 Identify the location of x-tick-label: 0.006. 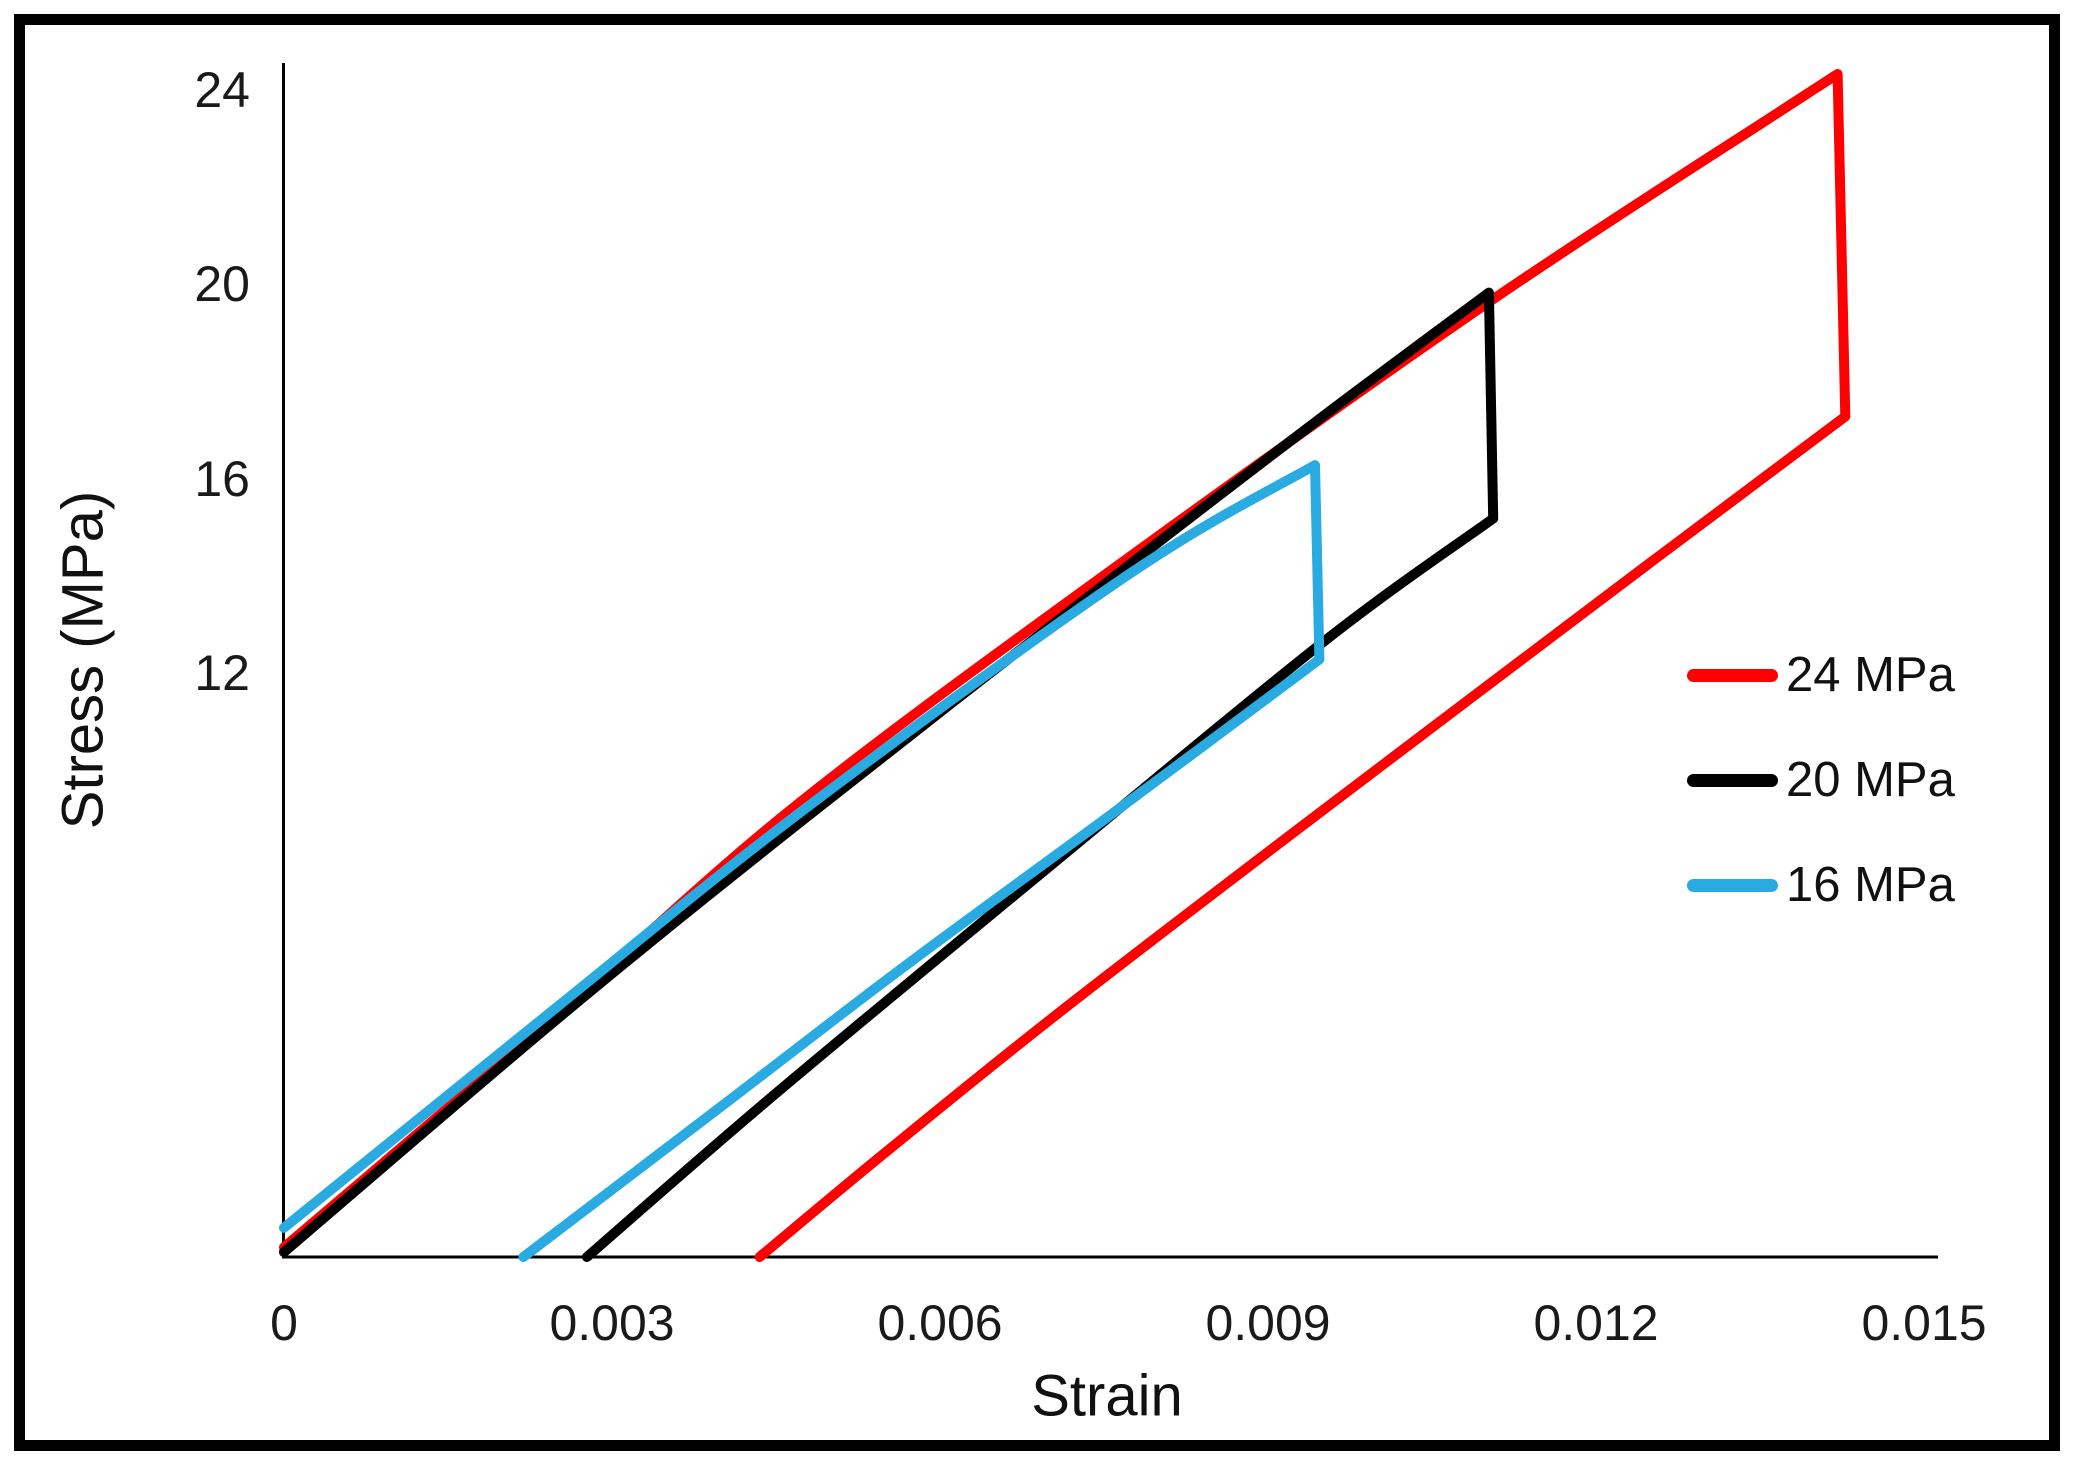
(940, 1323).